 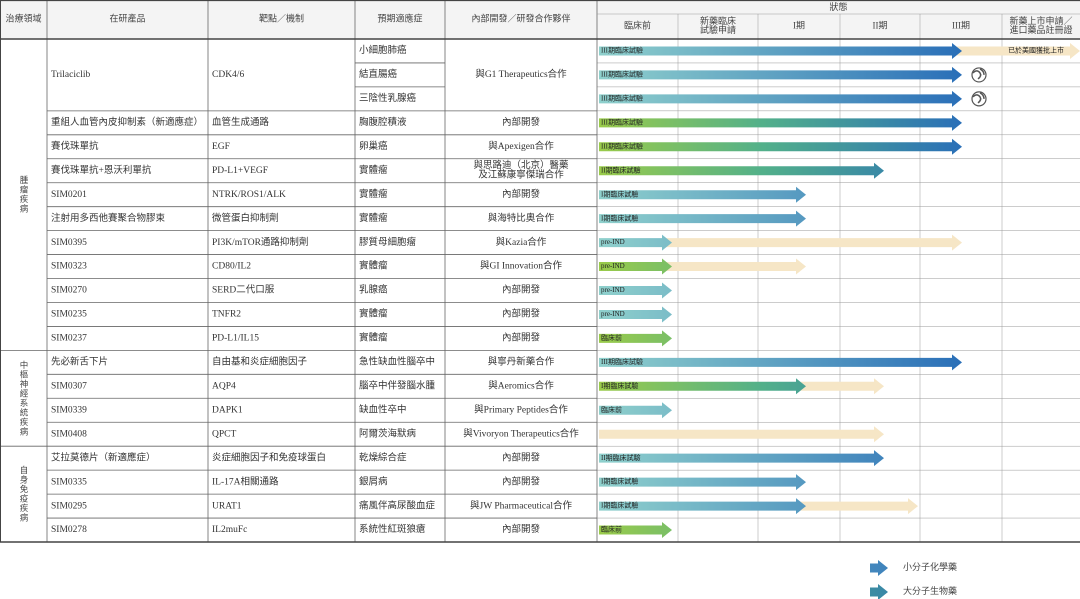 What do you see at coordinates (127, 122) in the screenshot?
I see `product: 重組人血管內皮抑制素（新適應症）` at bounding box center [127, 122].